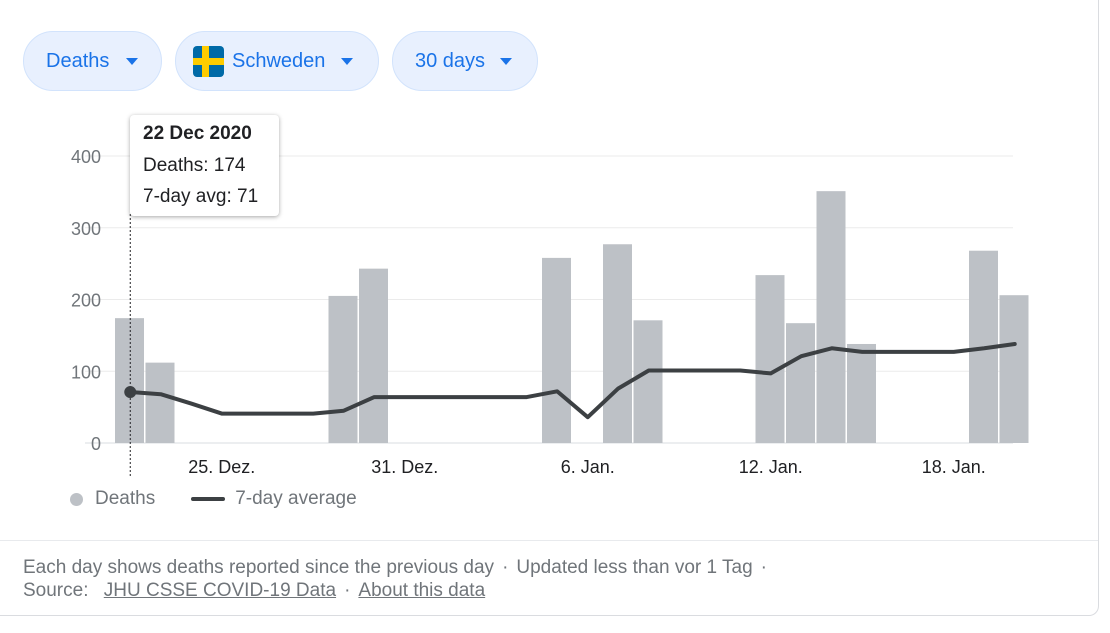  I want to click on x-tick-label: 18. Jan., so click(954, 467).